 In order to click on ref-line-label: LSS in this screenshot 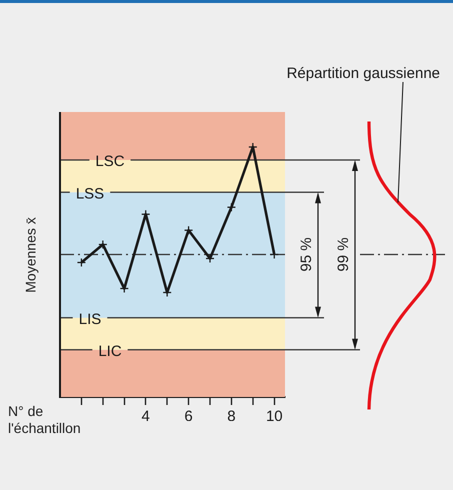, I will do `click(90, 193)`.